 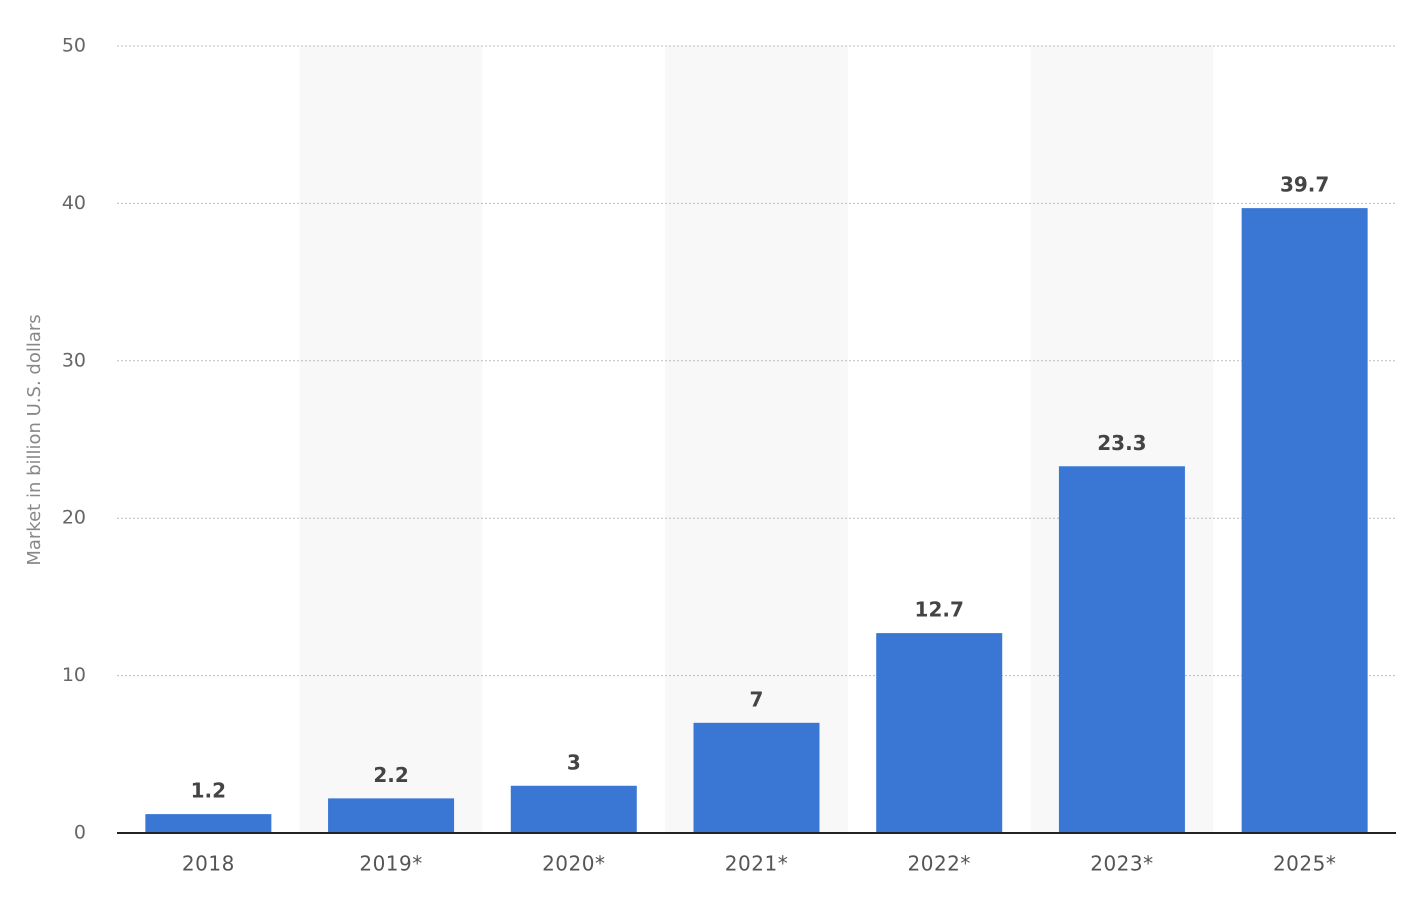 What do you see at coordinates (390, 775) in the screenshot?
I see `value-label: 2.2` at bounding box center [390, 775].